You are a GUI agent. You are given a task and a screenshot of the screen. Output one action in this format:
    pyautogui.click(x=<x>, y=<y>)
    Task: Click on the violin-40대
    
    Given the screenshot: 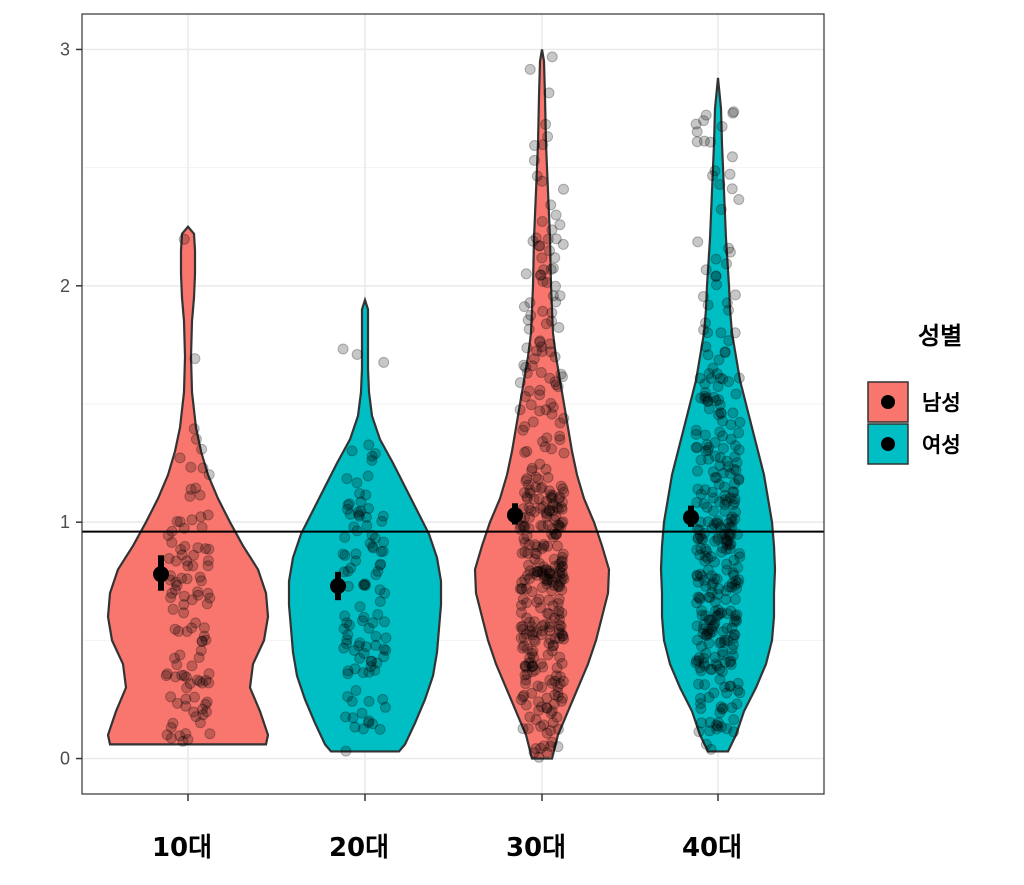 What is the action you would take?
    pyautogui.click(x=718, y=415)
    